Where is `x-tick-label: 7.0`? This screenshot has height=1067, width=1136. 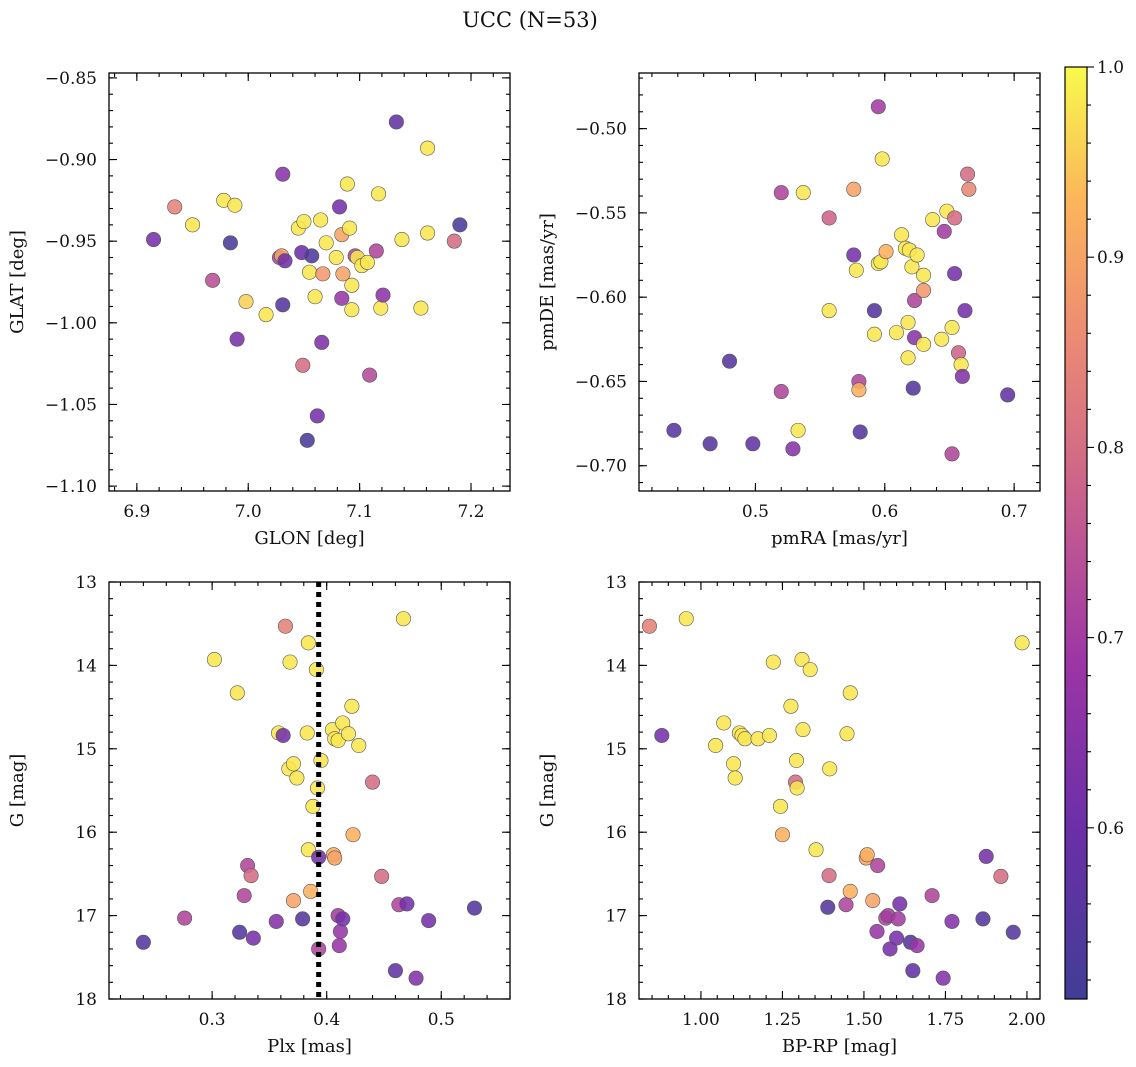 x-tick-label: 7.0 is located at coordinates (248, 512).